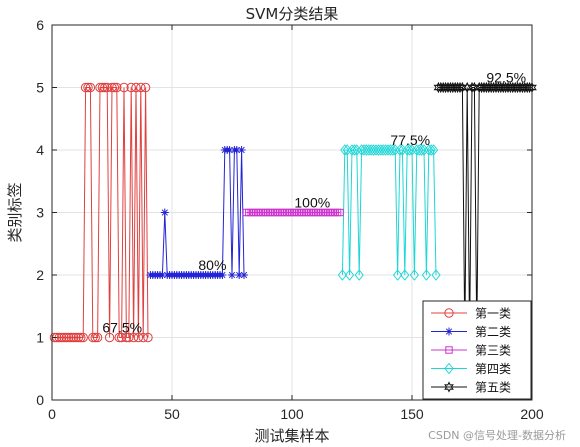 The width and height of the screenshot is (580, 447). Describe the element at coordinates (122, 328) in the screenshot. I see `accuracy-label: 67.5%` at that location.